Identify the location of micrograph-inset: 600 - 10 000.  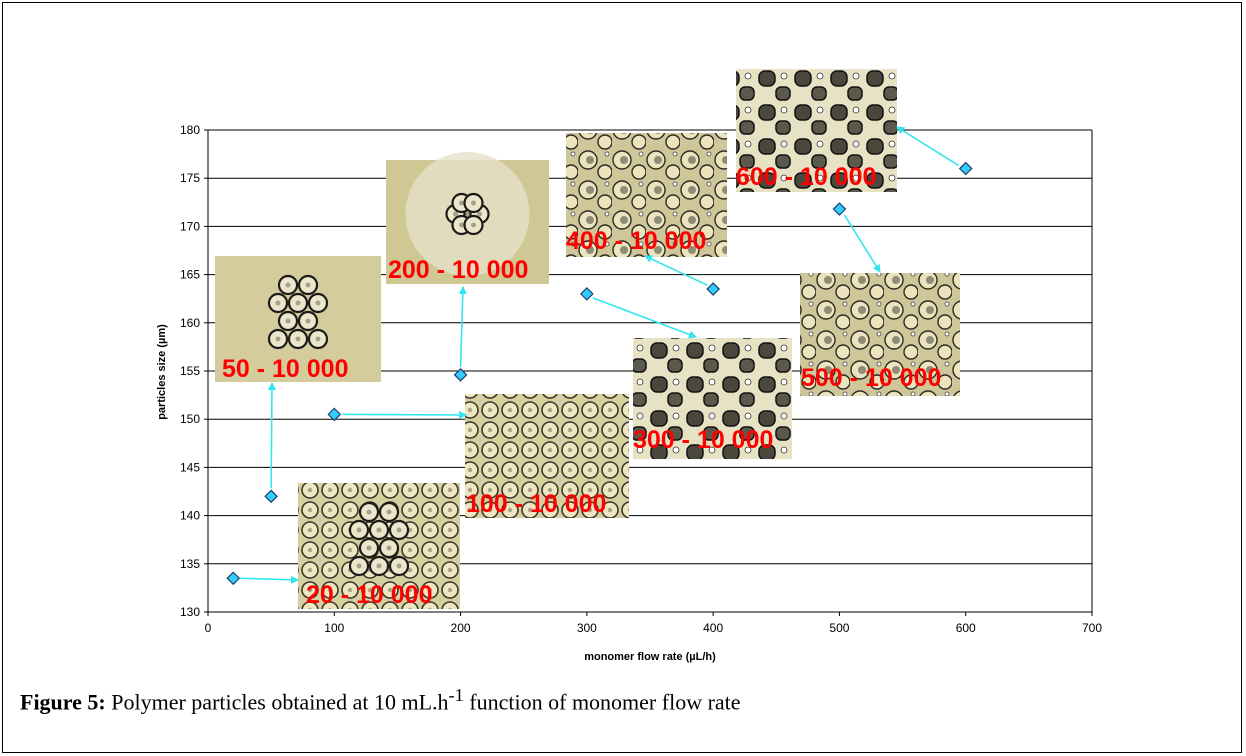
(816, 130).